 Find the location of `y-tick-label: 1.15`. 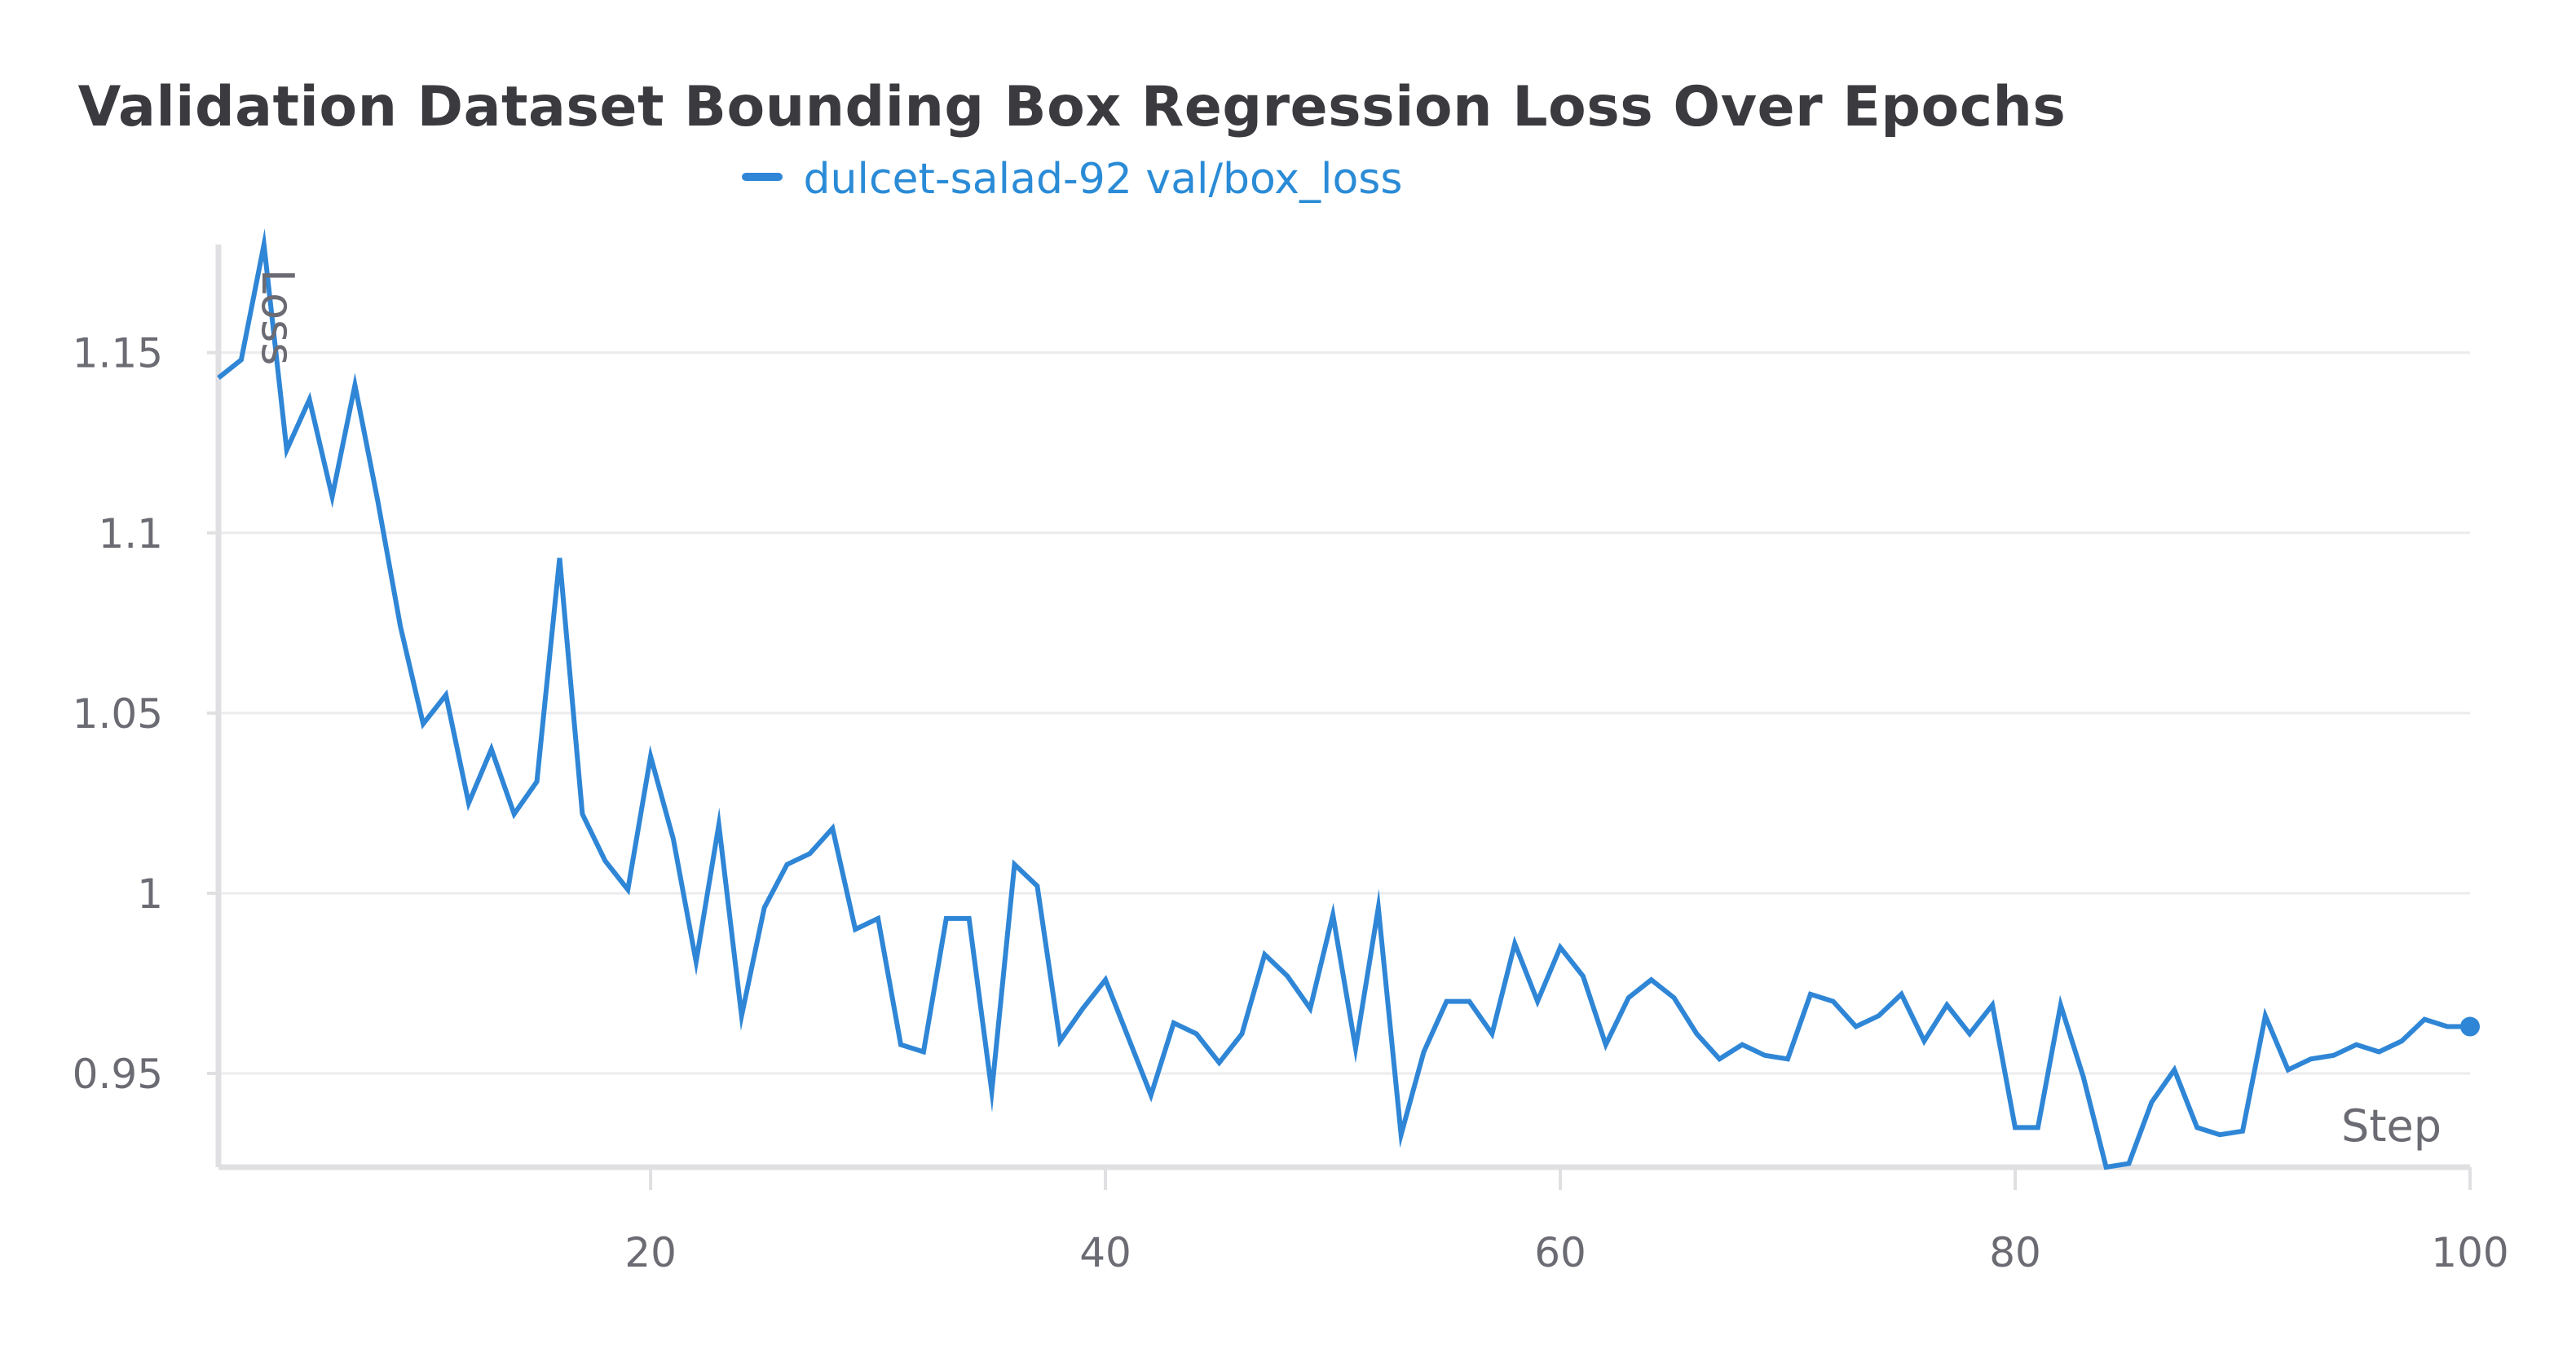

y-tick-label: 1.15 is located at coordinates (118, 353).